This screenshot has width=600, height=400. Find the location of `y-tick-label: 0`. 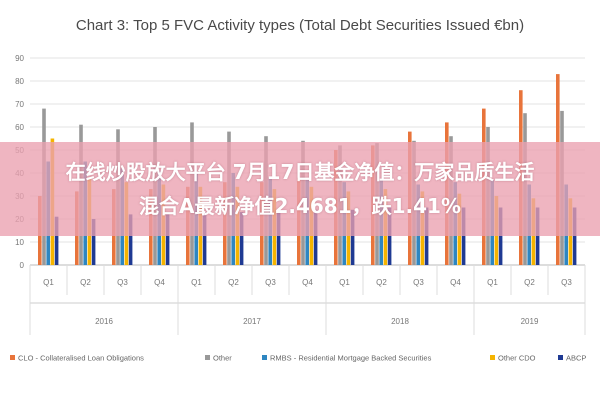

y-tick-label: 0 is located at coordinates (22, 265).